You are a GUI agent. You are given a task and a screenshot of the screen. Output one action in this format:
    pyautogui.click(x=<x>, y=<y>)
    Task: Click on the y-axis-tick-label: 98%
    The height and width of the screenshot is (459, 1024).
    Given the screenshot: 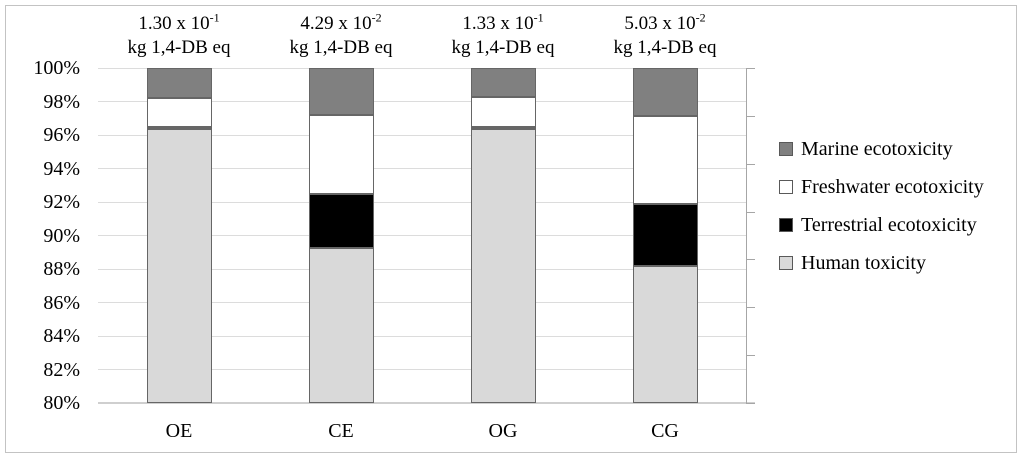 What is the action you would take?
    pyautogui.click(x=61, y=101)
    